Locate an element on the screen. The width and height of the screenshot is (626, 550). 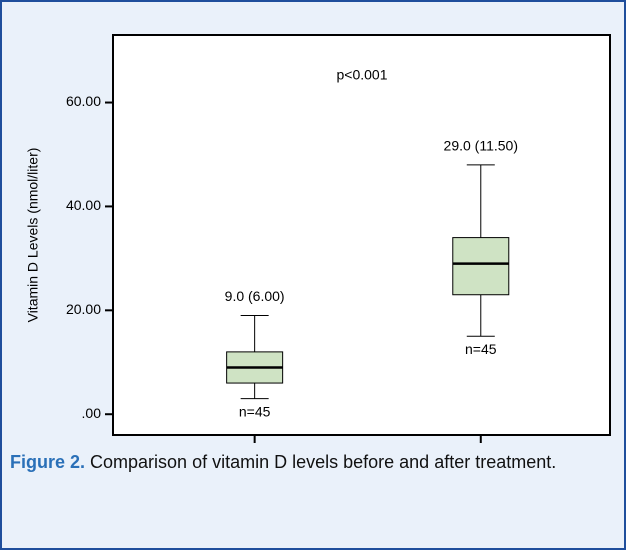
box is located at coordinates (481, 266).